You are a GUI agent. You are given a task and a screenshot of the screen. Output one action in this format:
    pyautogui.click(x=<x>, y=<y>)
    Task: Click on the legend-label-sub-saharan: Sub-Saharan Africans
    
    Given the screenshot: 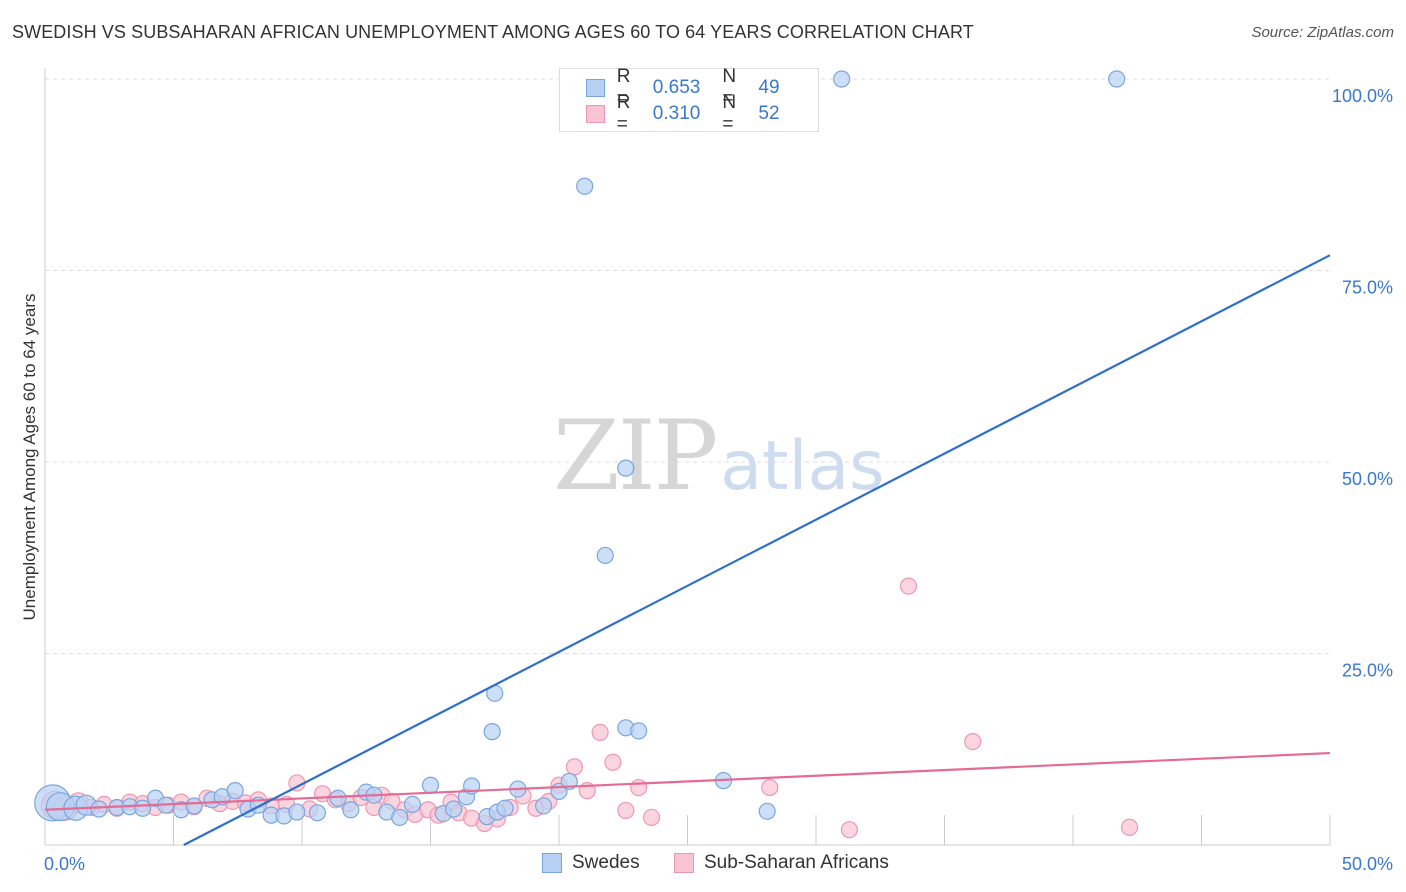 What is the action you would take?
    pyautogui.click(x=796, y=862)
    